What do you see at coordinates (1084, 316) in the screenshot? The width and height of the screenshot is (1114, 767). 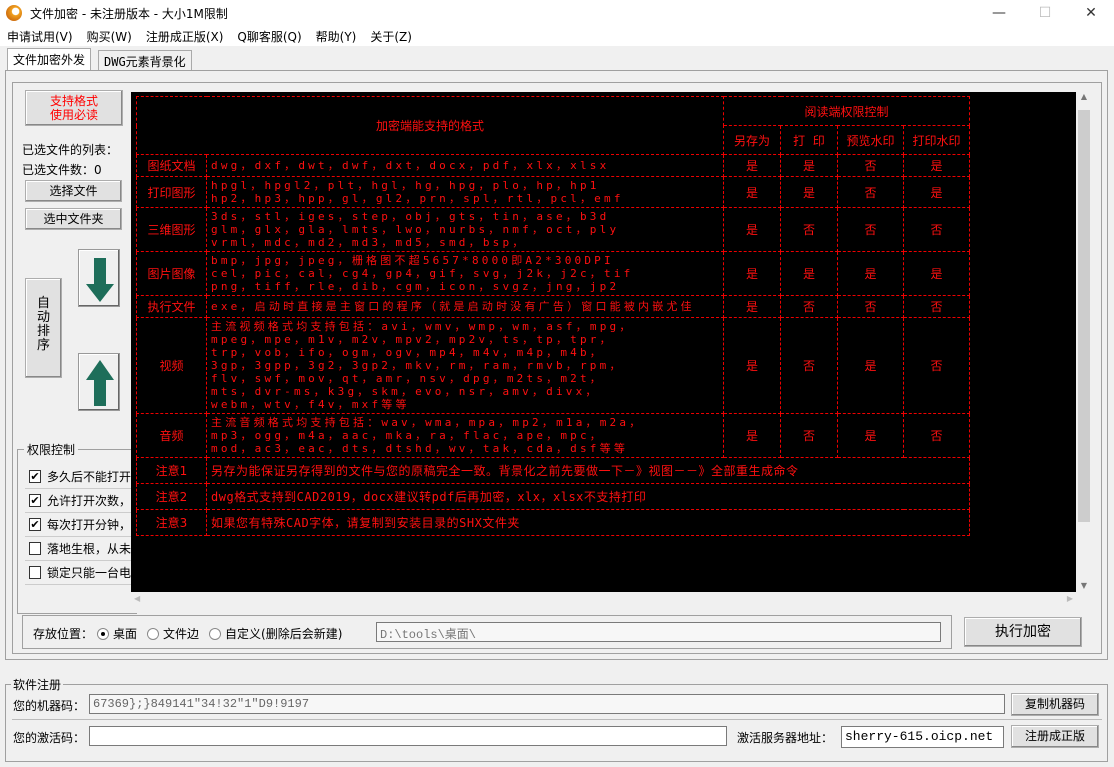 I see `scroll-thumb` at bounding box center [1084, 316].